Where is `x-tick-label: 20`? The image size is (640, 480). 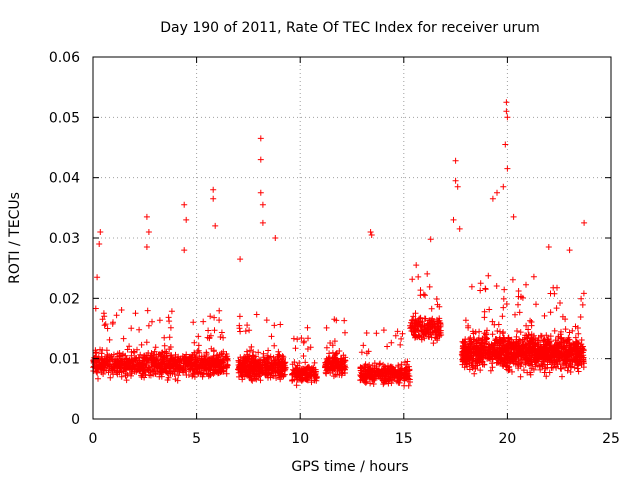 x-tick-label: 20 is located at coordinates (507, 439).